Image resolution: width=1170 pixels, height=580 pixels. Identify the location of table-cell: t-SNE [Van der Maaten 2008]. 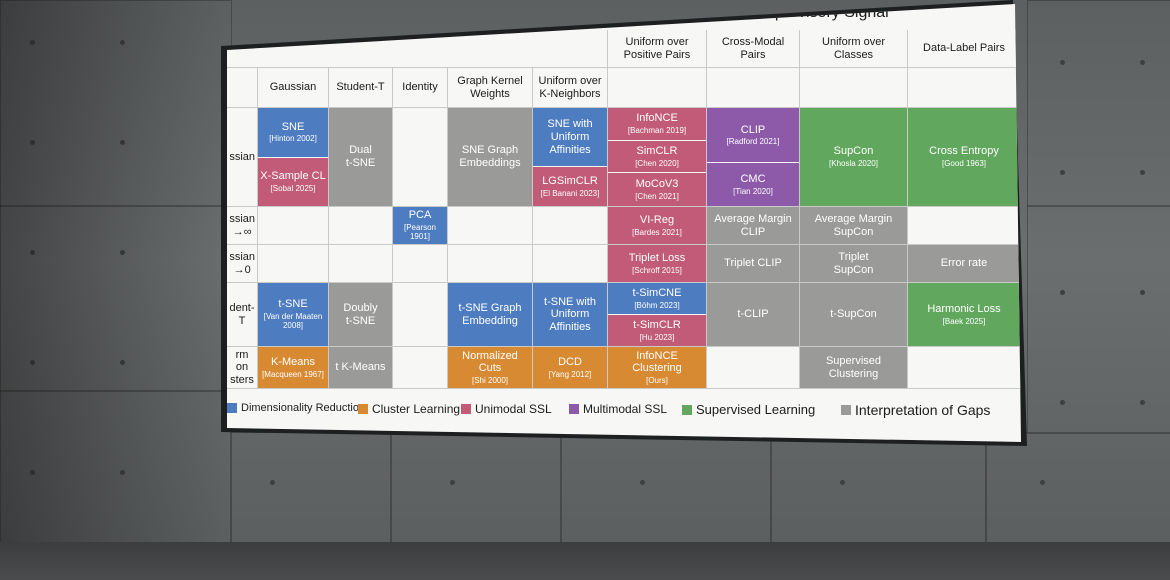
(293, 314).